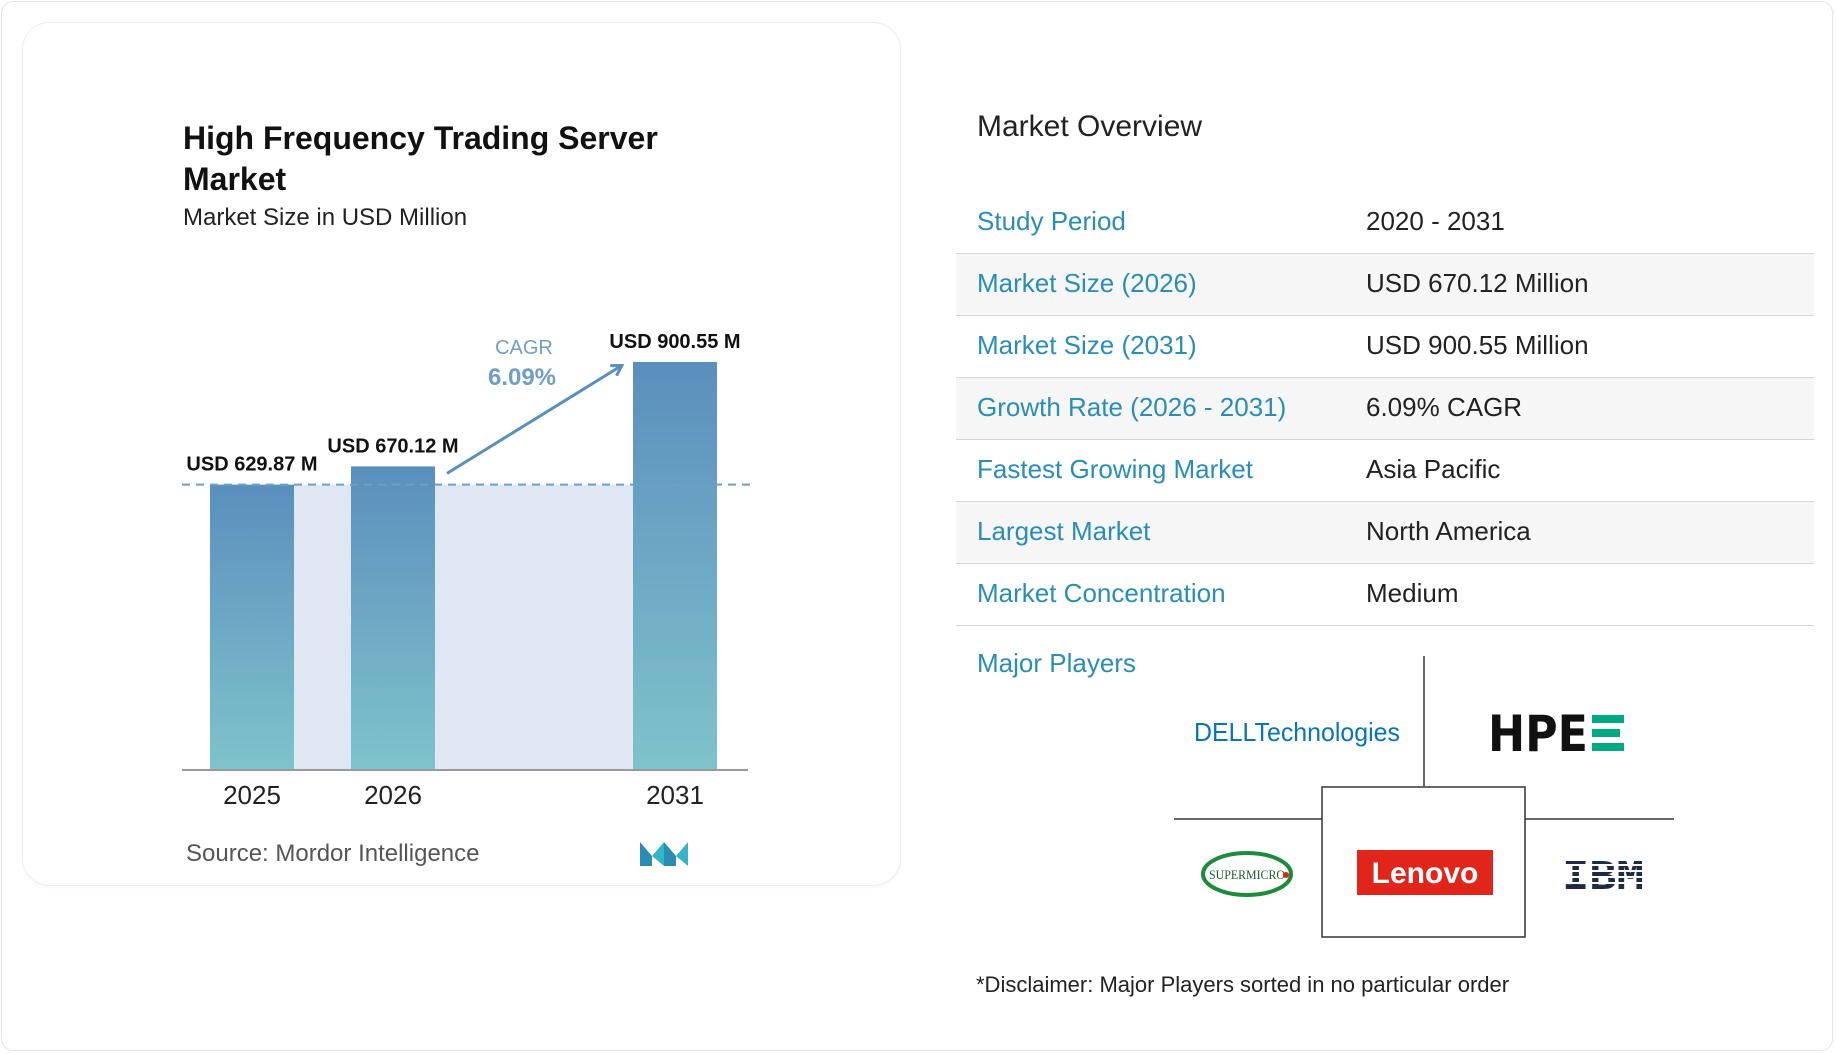 This screenshot has width=1836, height=1054. Describe the element at coordinates (1477, 283) in the screenshot. I see `overview-value: USD 670.12 Million` at that location.